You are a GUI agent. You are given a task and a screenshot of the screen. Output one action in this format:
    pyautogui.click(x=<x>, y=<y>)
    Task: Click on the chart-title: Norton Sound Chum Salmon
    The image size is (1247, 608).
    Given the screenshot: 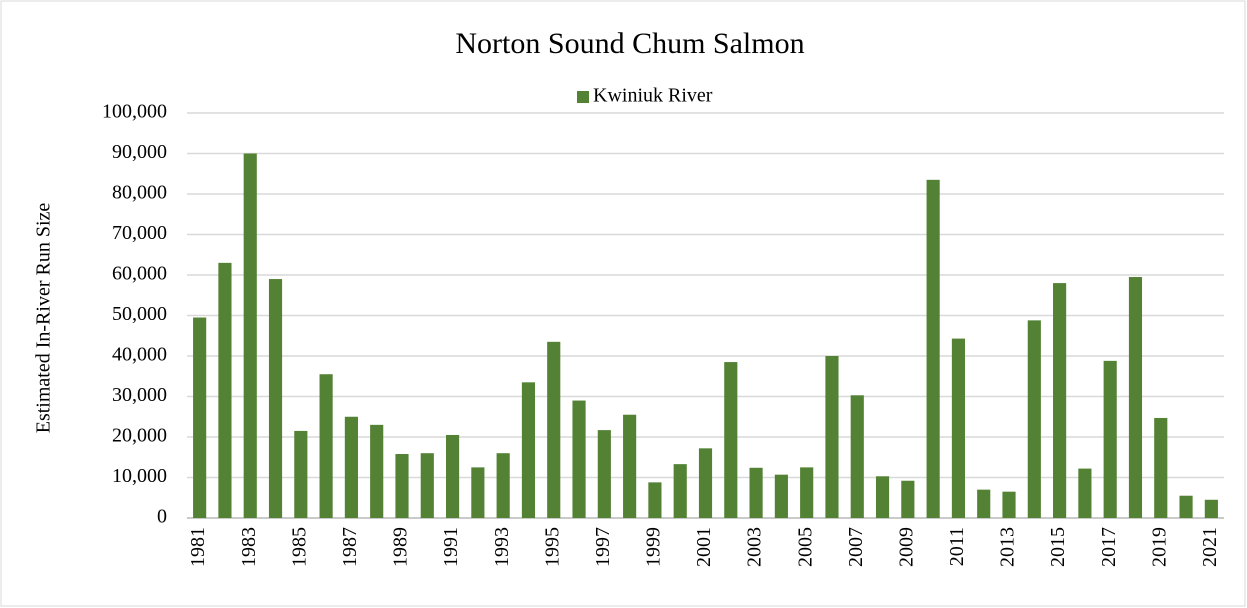 What is the action you would take?
    pyautogui.click(x=629, y=43)
    